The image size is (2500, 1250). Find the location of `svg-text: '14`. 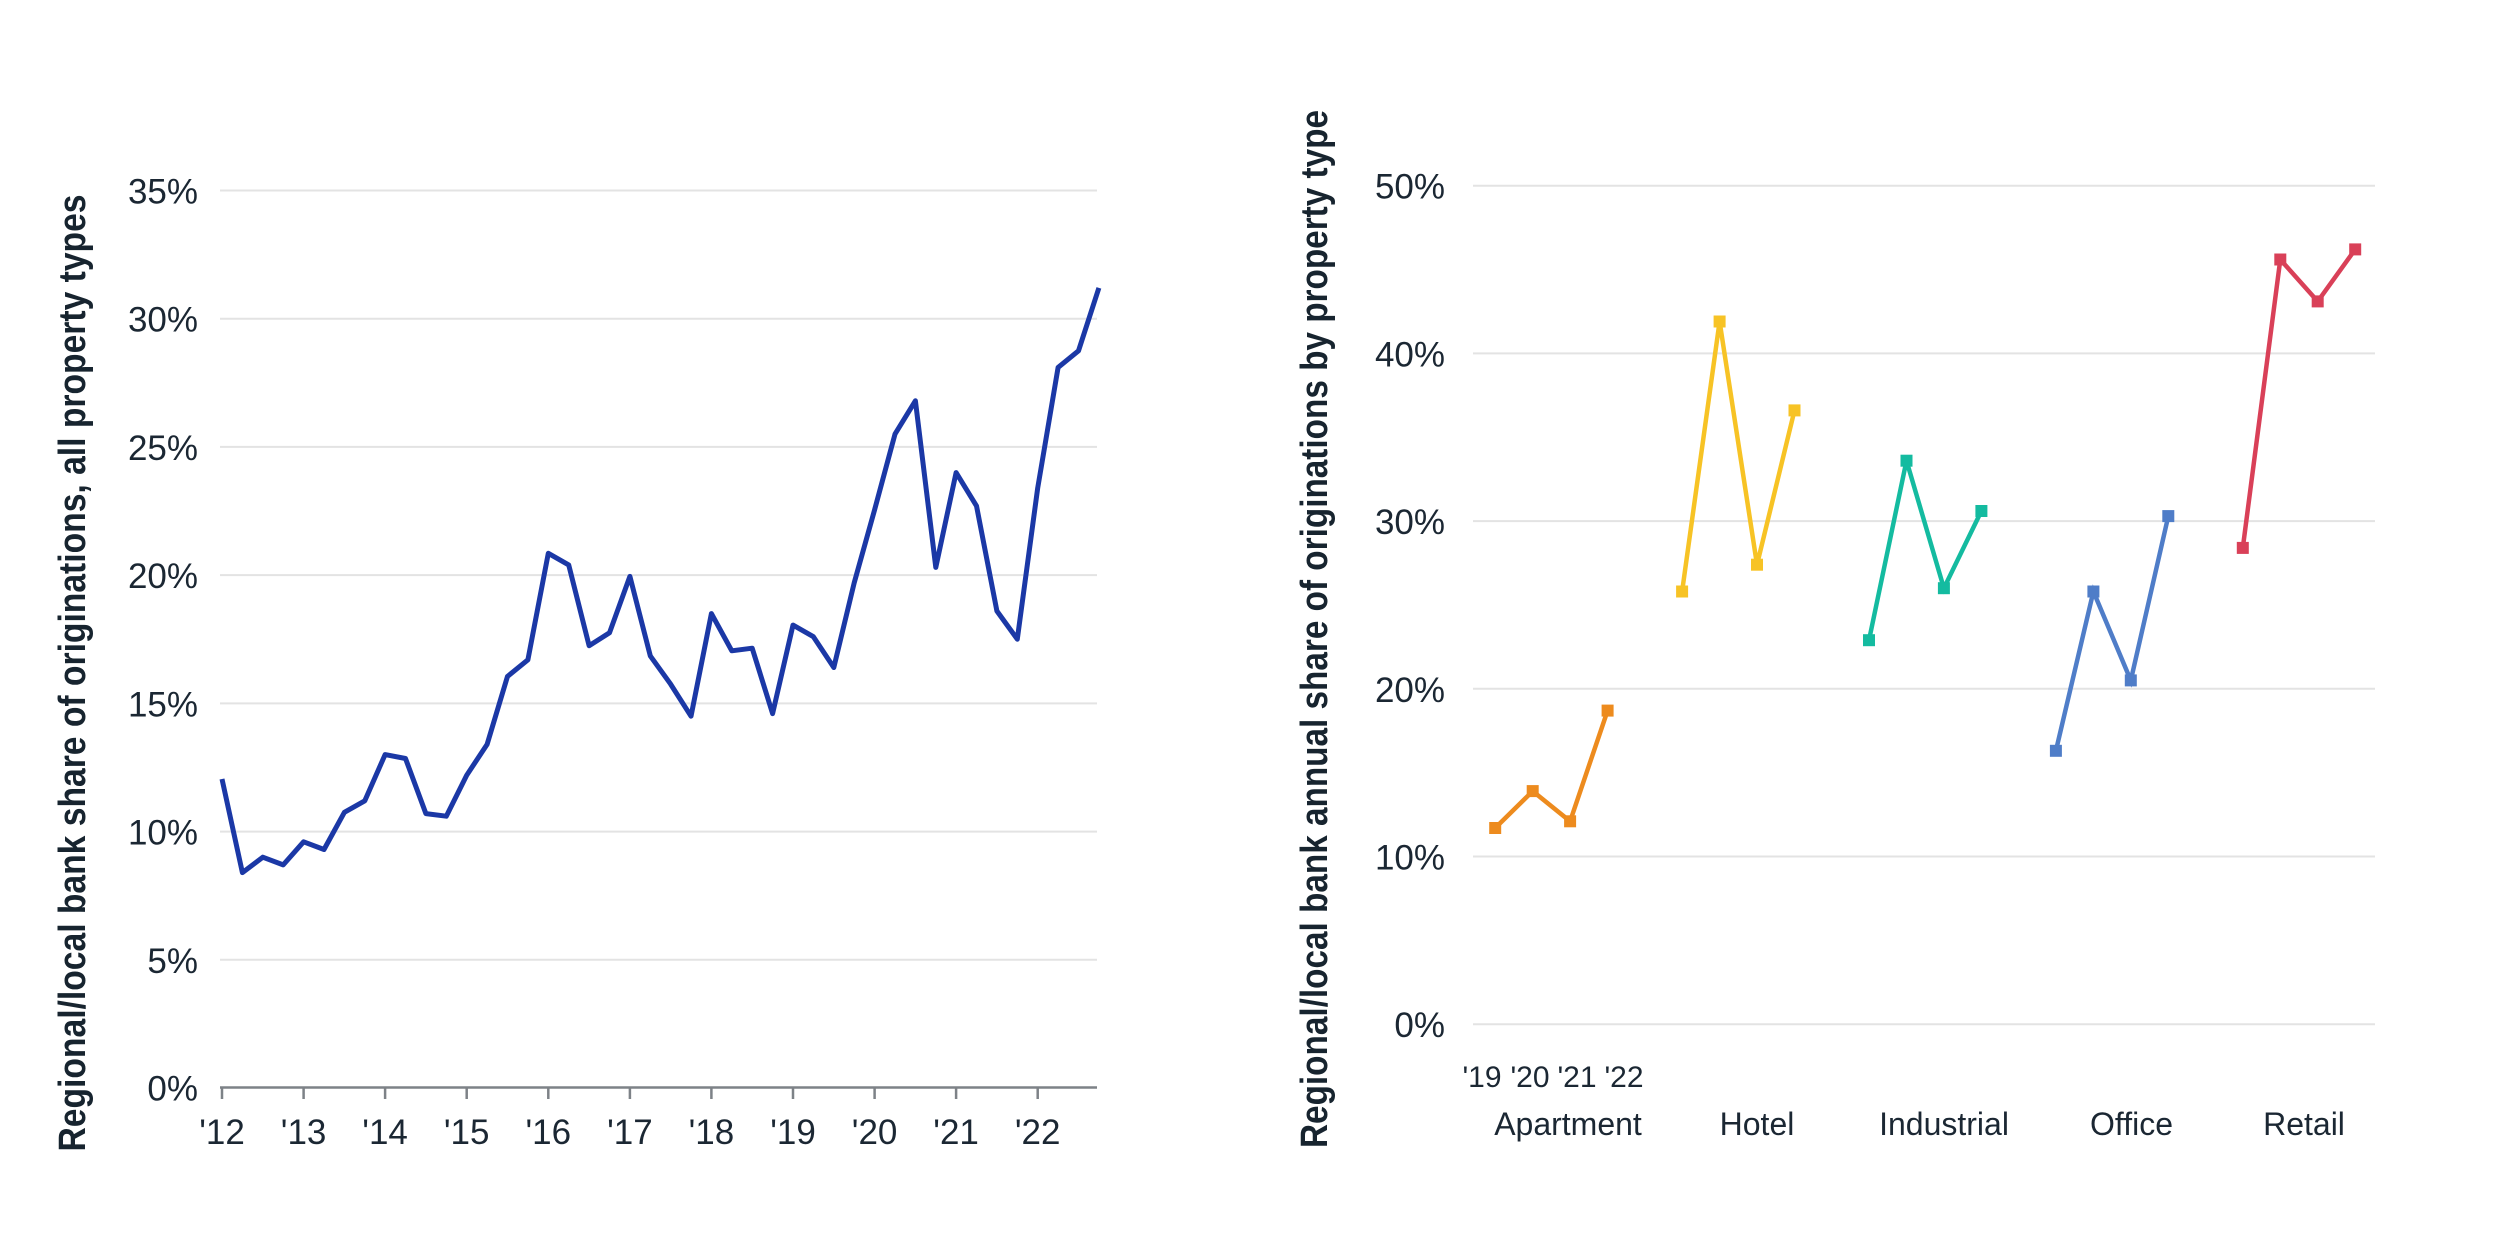

svg-text: '14 is located at coordinates (385, 1132).